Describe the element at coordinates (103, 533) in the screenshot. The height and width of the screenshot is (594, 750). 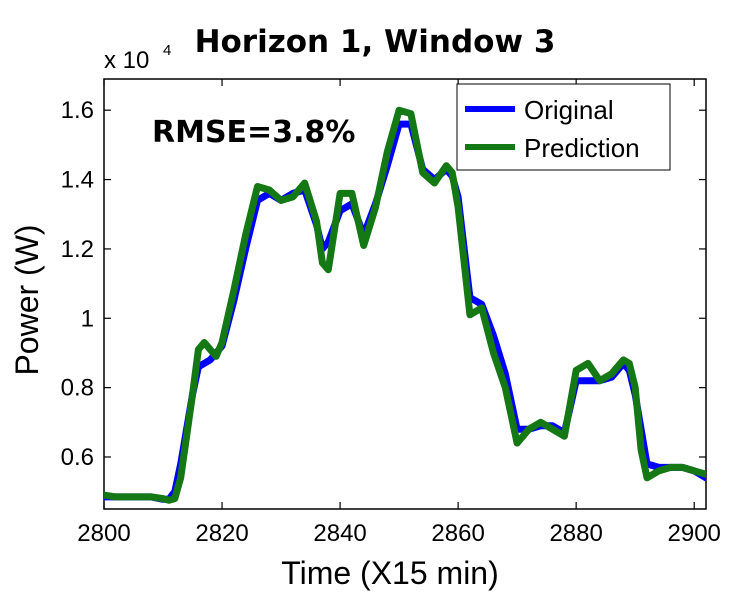
I see `x-tick-label: 2800` at that location.